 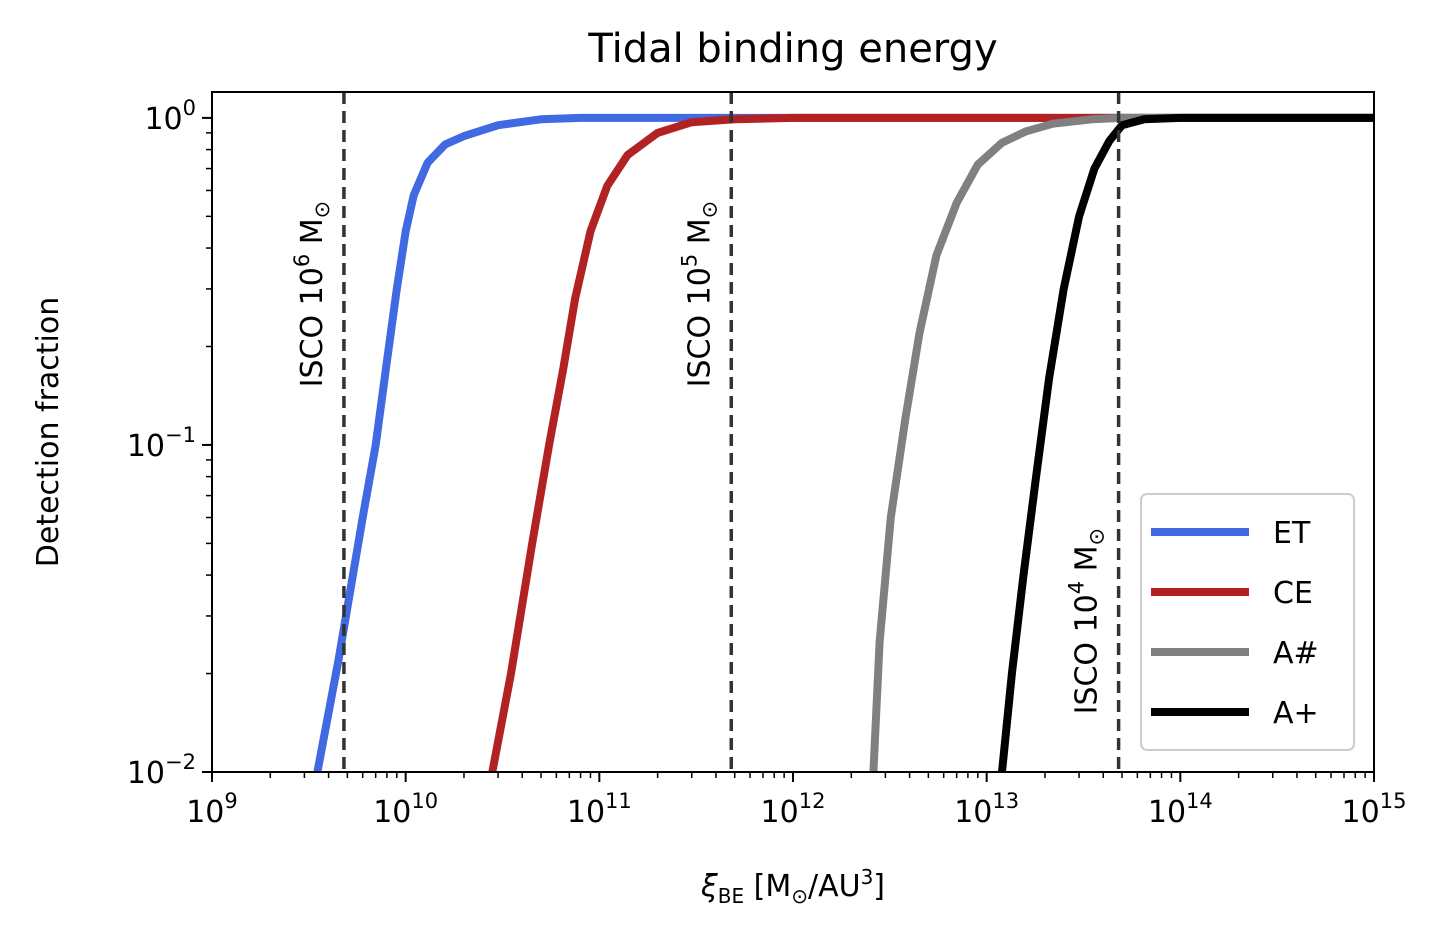 What do you see at coordinates (618, 801) in the screenshot?
I see `x-tick-exp: 11` at bounding box center [618, 801].